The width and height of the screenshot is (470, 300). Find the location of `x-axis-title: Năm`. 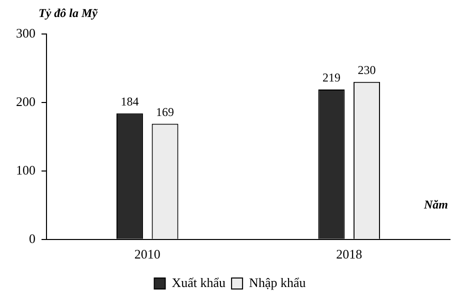

x-axis-title: Năm is located at coordinates (435, 204).